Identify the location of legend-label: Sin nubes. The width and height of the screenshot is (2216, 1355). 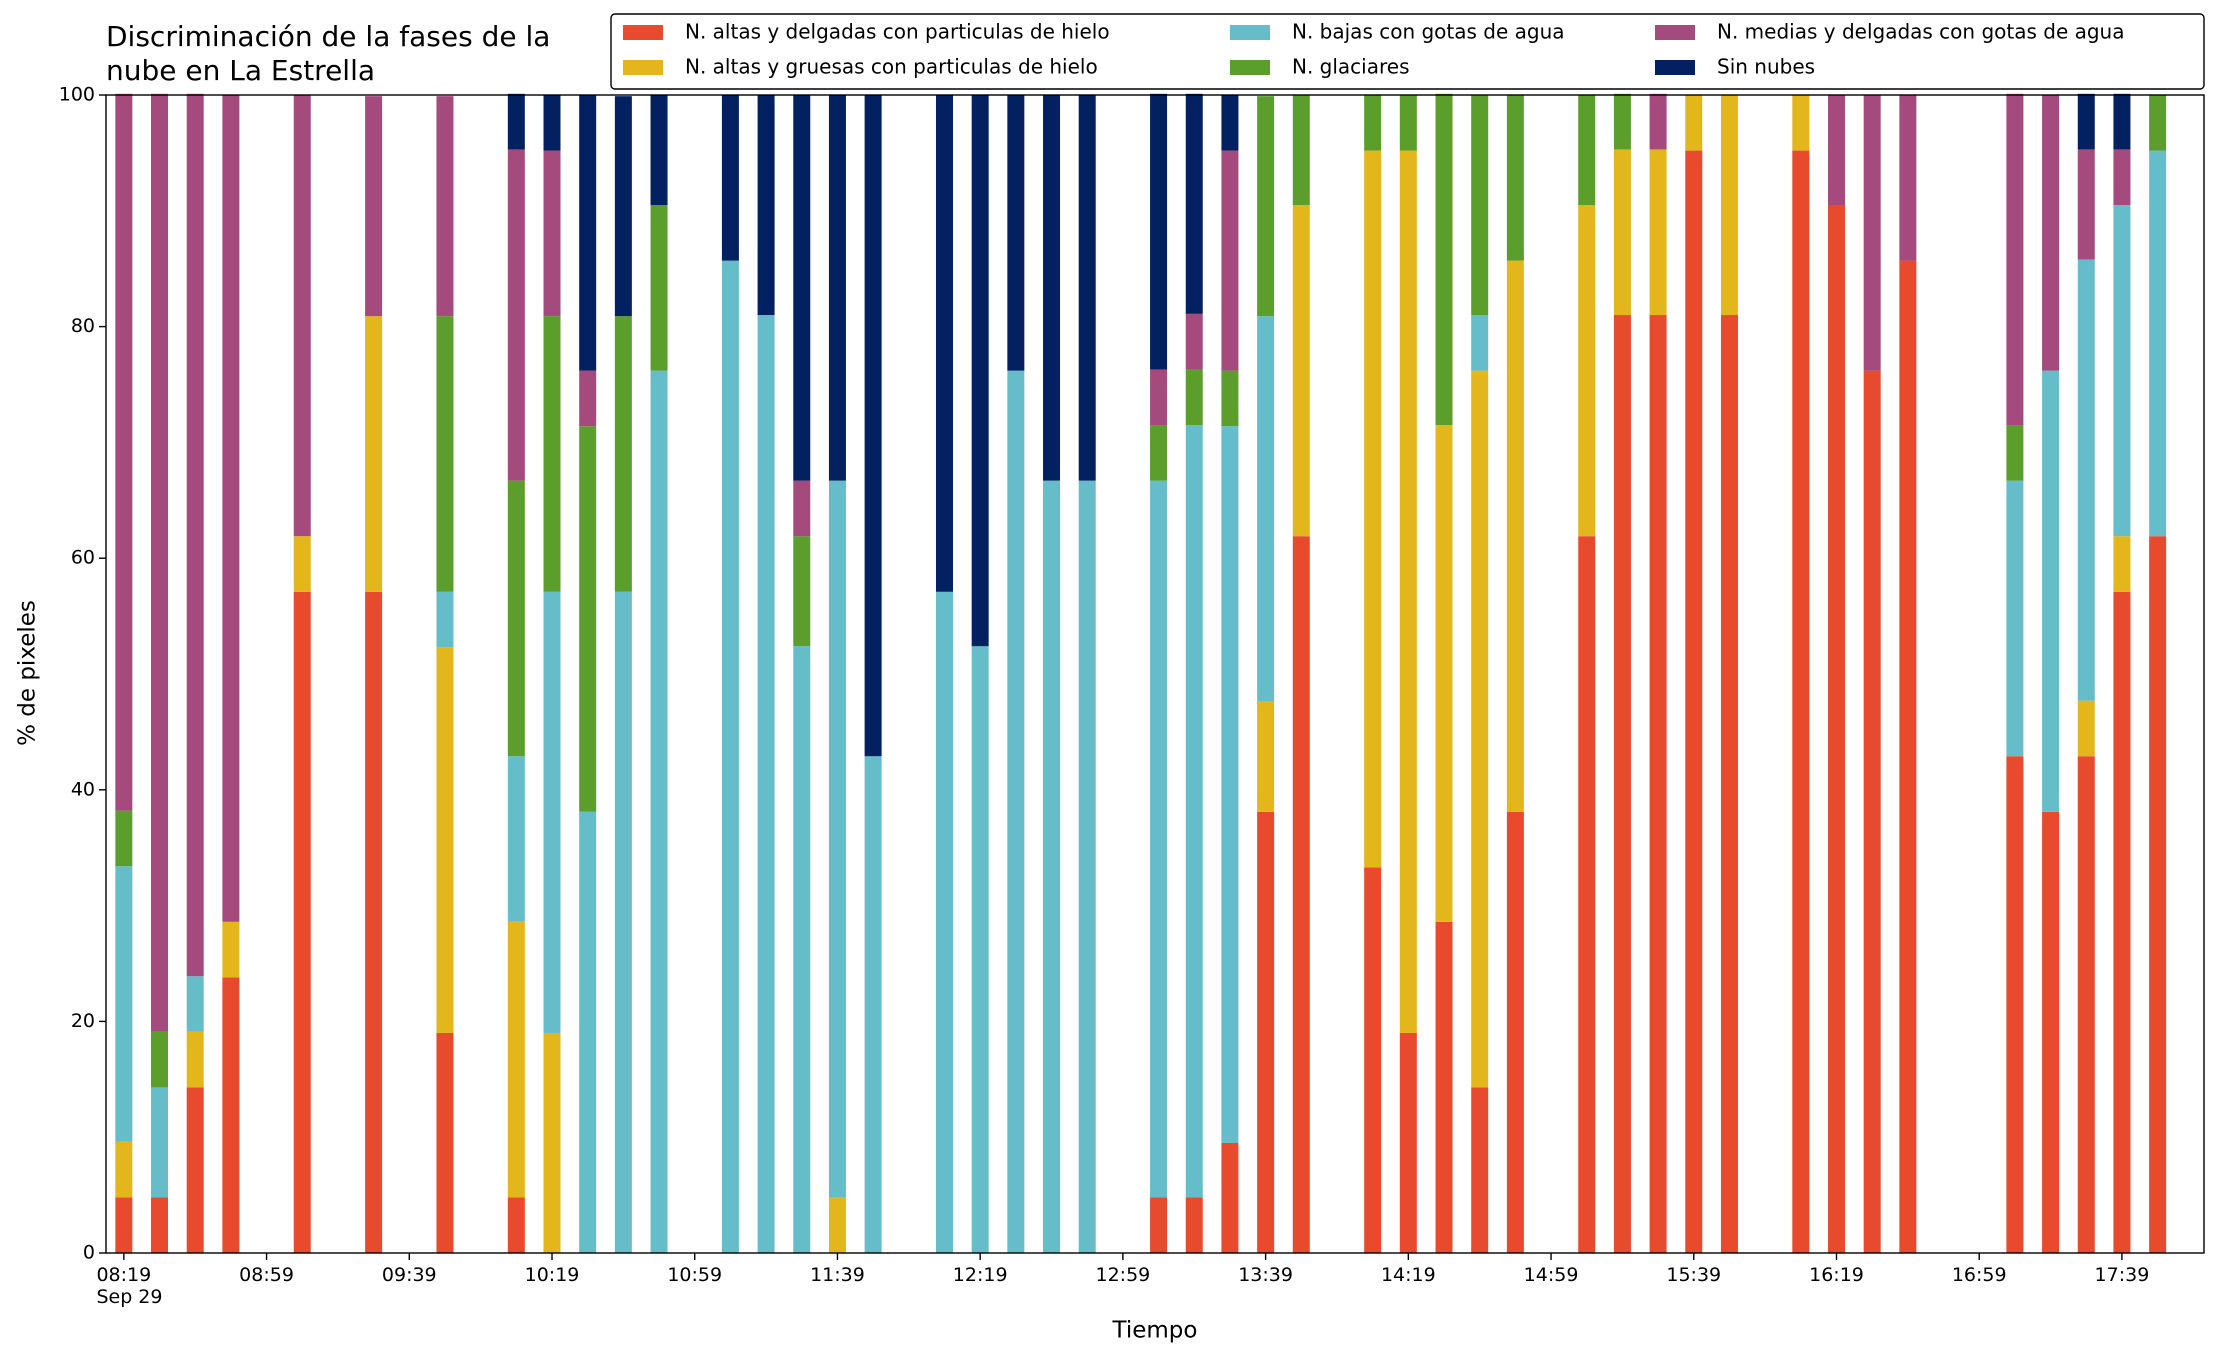
(1766, 67).